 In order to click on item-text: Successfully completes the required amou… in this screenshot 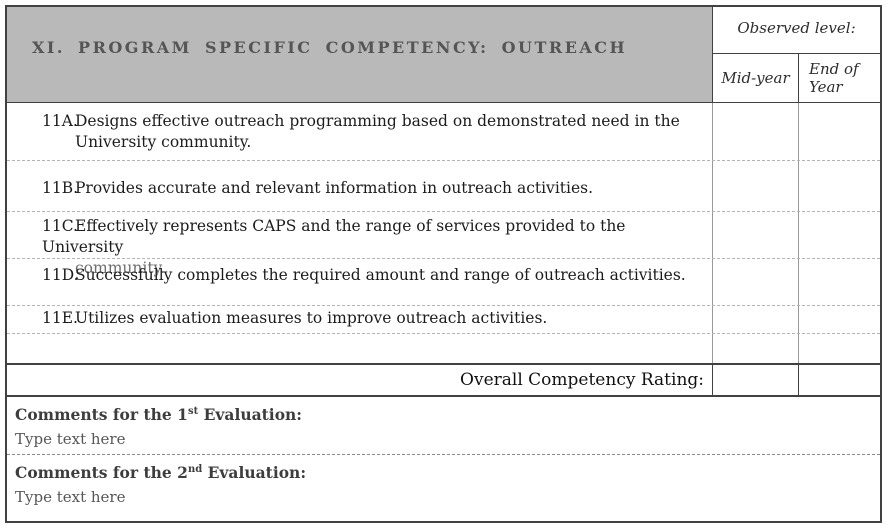, I will do `click(380, 275)`.